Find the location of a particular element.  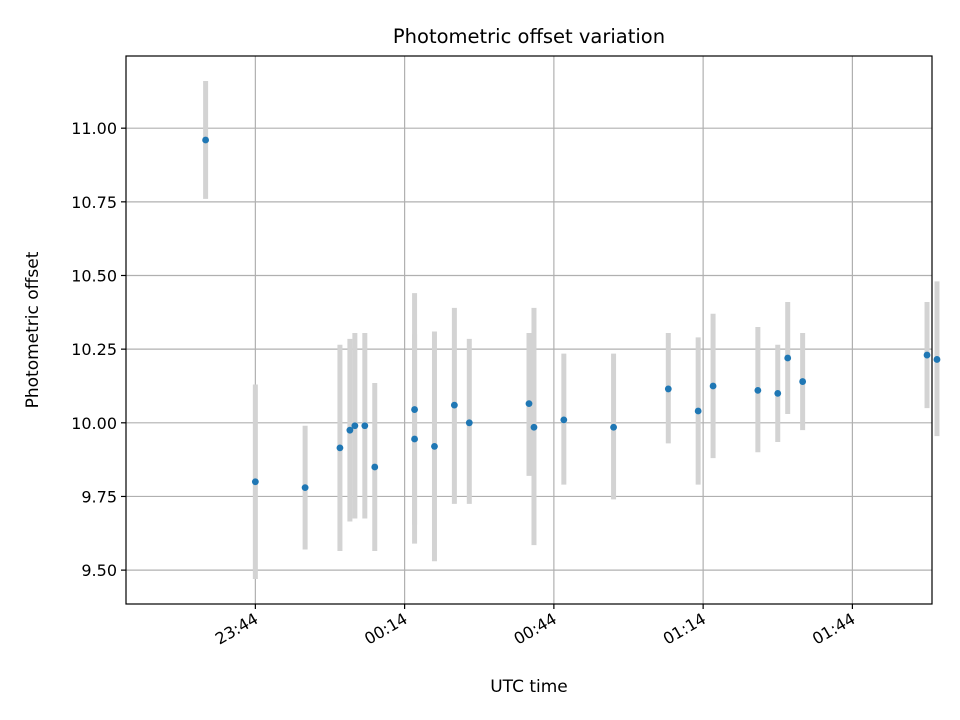

y-tick-label: 11.00 is located at coordinates (94, 128).